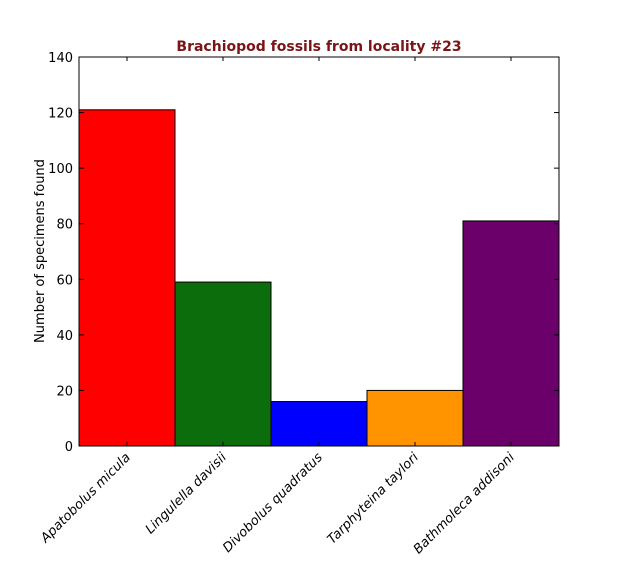  I want to click on y-tick-label: 60, so click(64, 280).